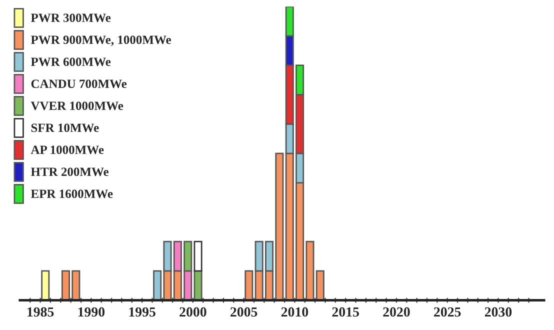 The image size is (554, 330). Describe the element at coordinates (69, 172) in the screenshot. I see `legend-label: HTR 200MWe` at that location.